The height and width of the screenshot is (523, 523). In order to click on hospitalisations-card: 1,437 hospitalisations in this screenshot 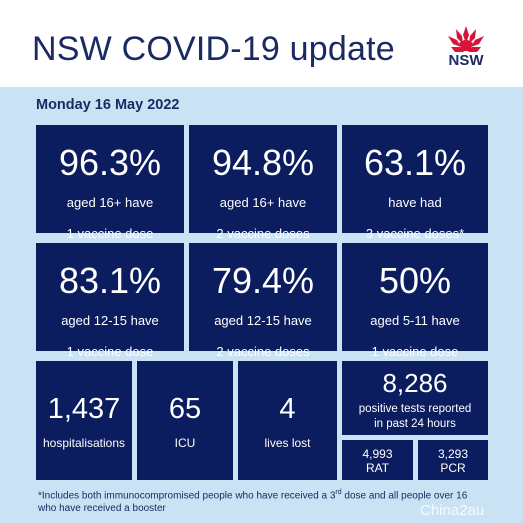, I will do `click(84, 420)`.